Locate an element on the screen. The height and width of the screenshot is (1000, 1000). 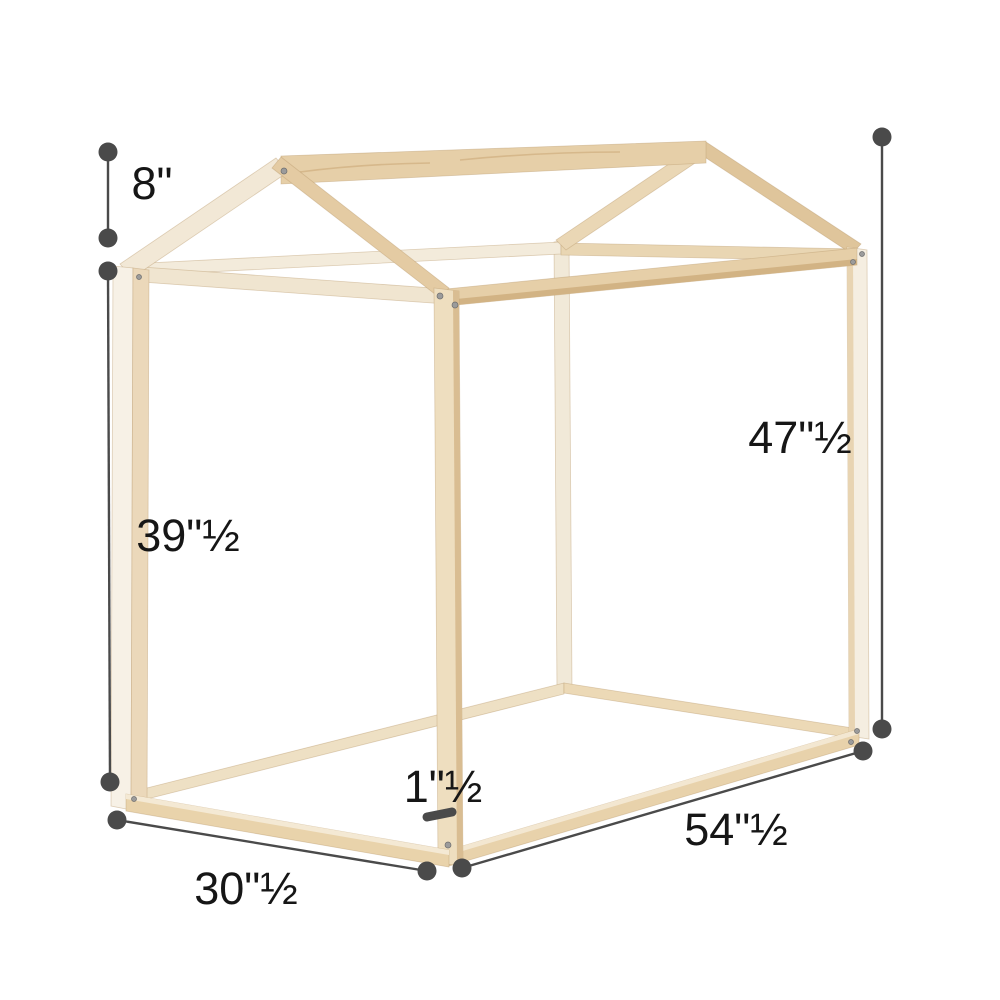
dimension-thickness-mark is located at coordinates (439, 814).